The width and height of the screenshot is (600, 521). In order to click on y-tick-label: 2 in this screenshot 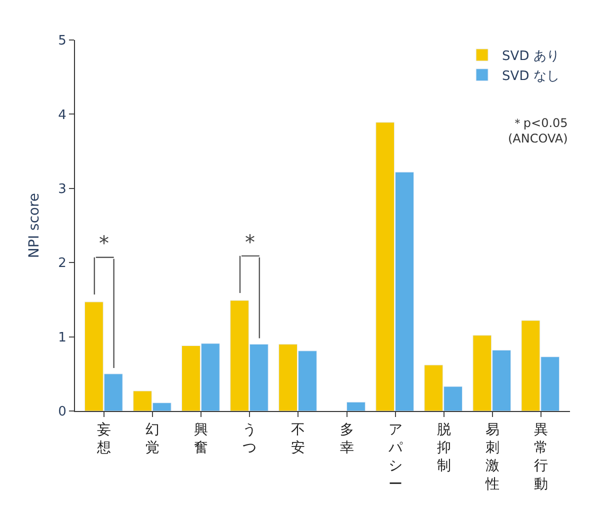, I will do `click(62, 264)`.